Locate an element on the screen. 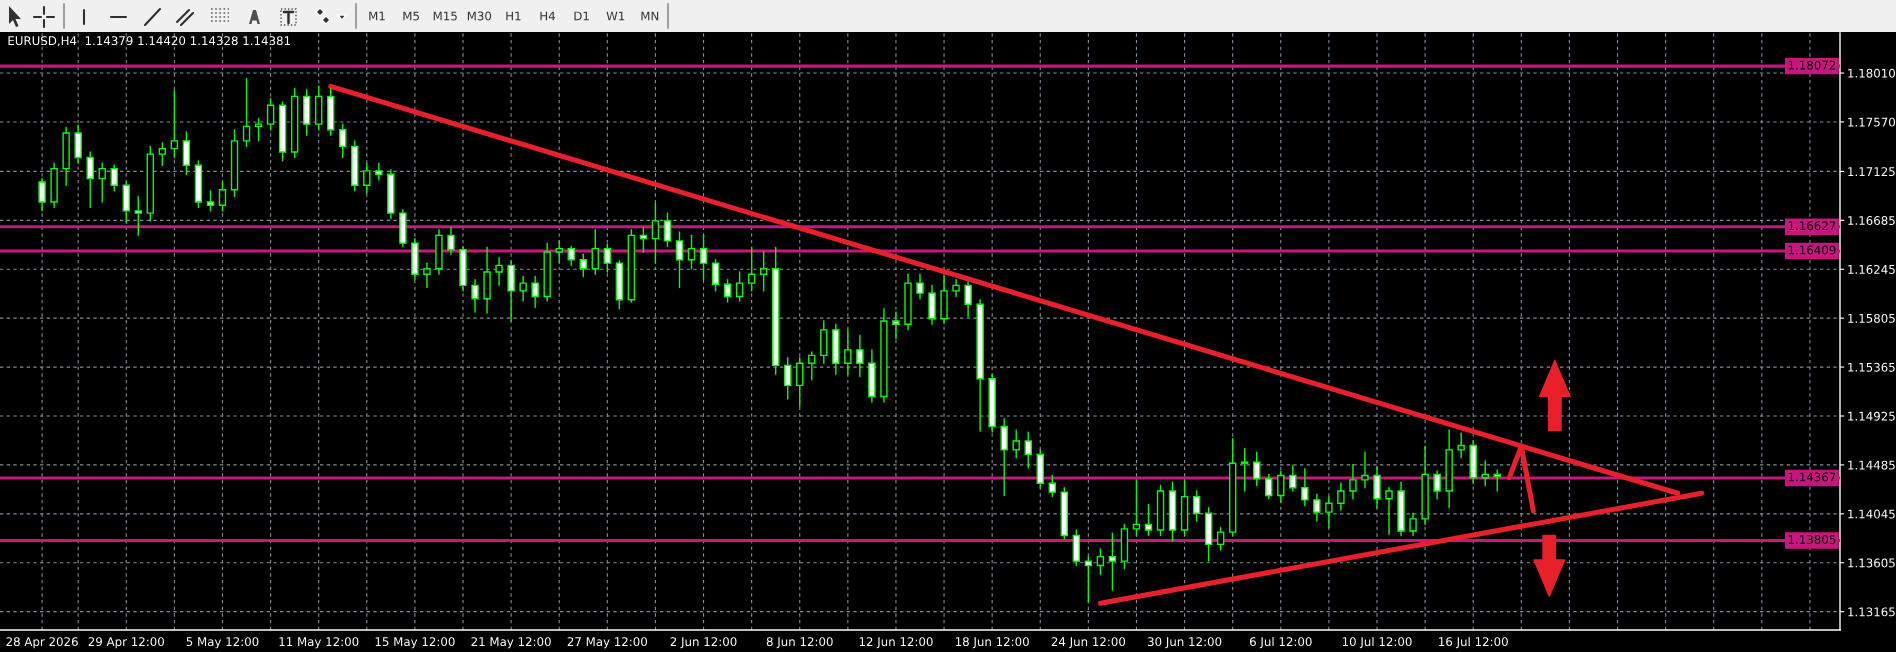  text: H4 is located at coordinates (548, 16).